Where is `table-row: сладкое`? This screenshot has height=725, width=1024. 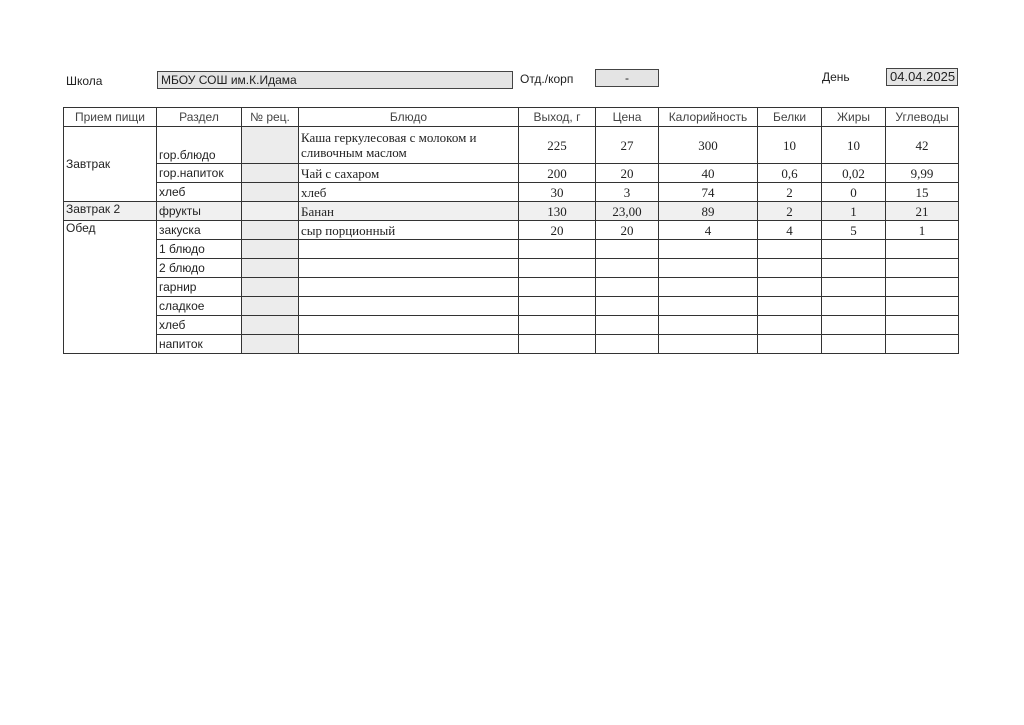
table-row: сладкое is located at coordinates (511, 306).